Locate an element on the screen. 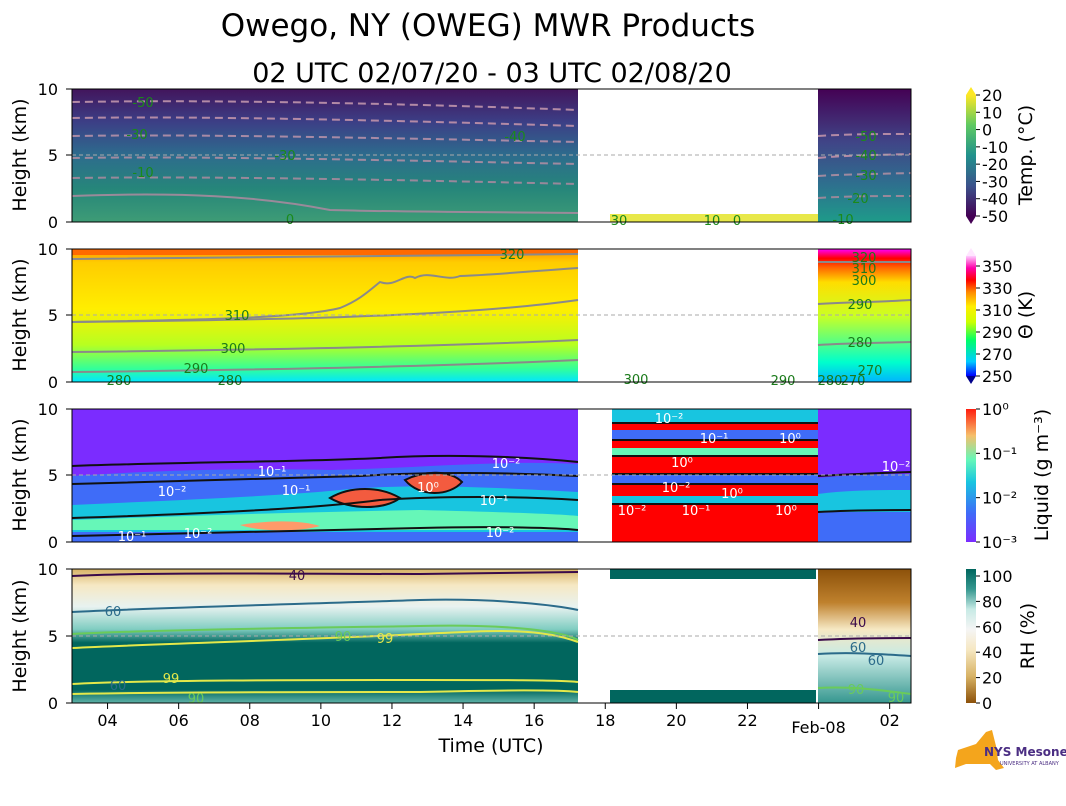  temperature-contour-label: 0 is located at coordinates (290, 220).